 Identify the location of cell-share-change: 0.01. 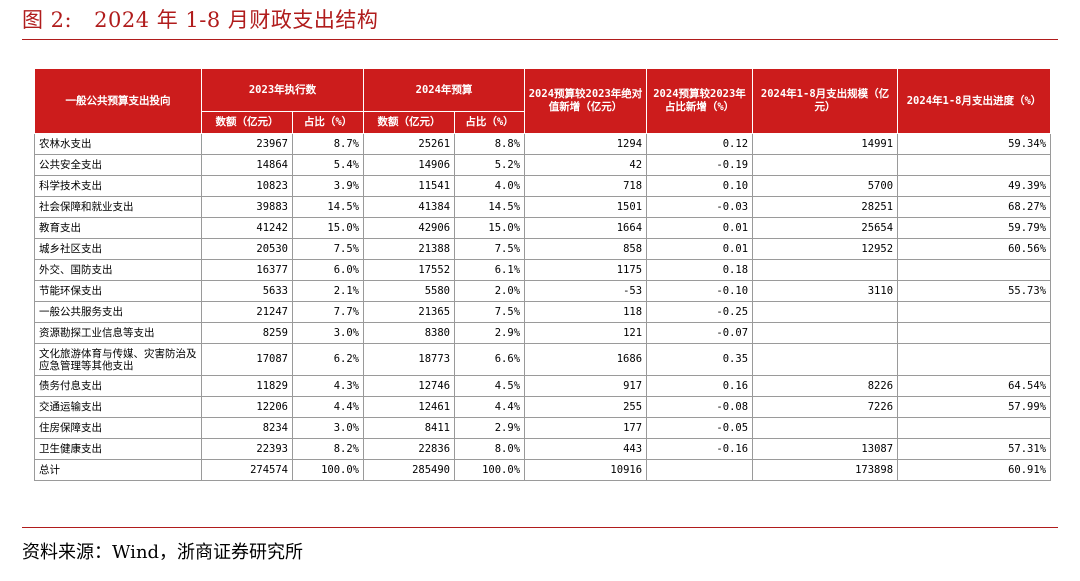
(700, 249).